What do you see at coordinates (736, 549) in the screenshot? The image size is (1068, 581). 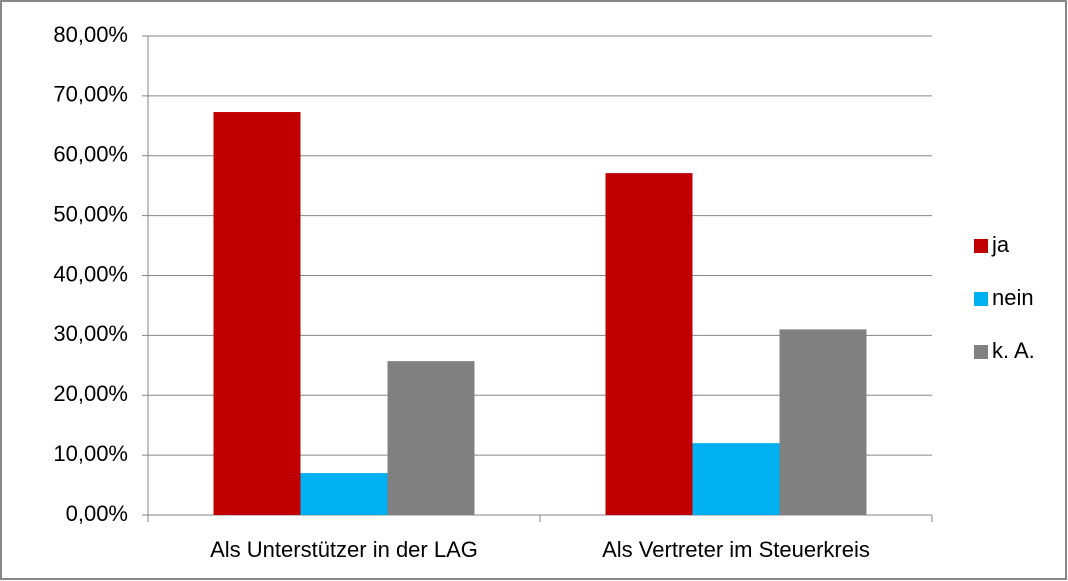 I see `x-tick-label: Als Vertreter im Steuerkreis` at bounding box center [736, 549].